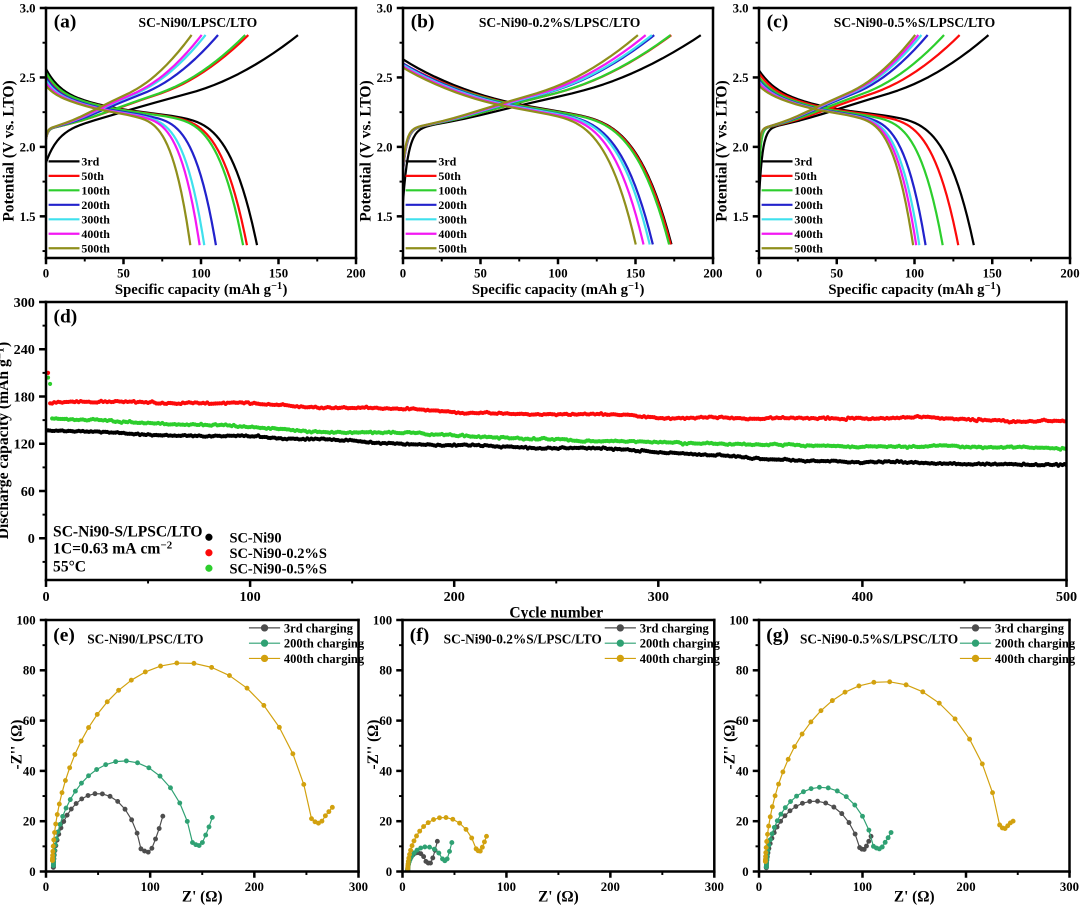 This screenshot has height=908, width=1080. Describe the element at coordinates (419, 635) in the screenshot. I see `svg-text: (f)` at that location.